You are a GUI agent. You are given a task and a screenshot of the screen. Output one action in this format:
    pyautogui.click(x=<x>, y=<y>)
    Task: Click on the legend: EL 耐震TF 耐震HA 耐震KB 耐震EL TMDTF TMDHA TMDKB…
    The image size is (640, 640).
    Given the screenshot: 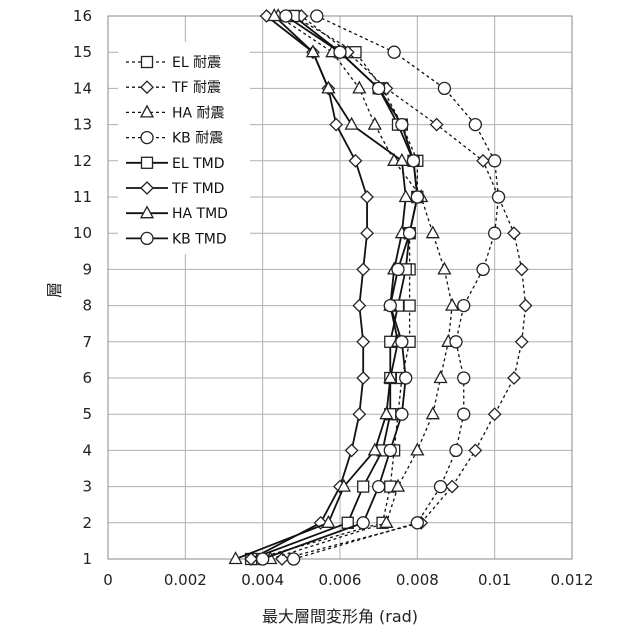 What is the action you would take?
    pyautogui.click(x=184, y=148)
    